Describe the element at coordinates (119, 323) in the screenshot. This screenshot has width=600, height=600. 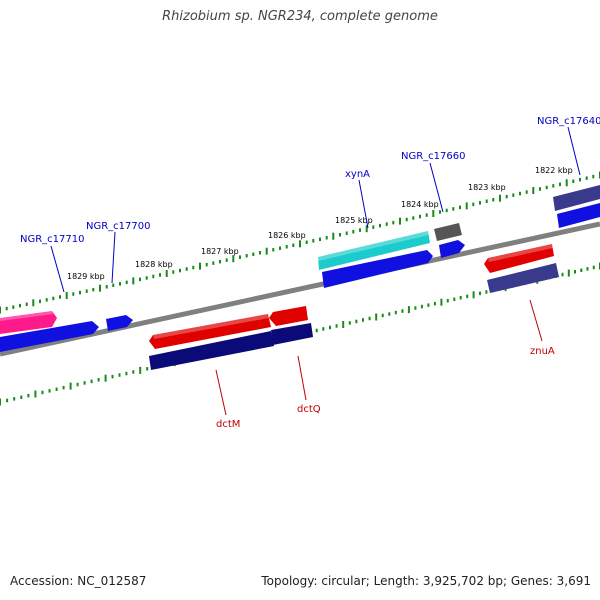
I see `gene-feature-blue-short` at that location.